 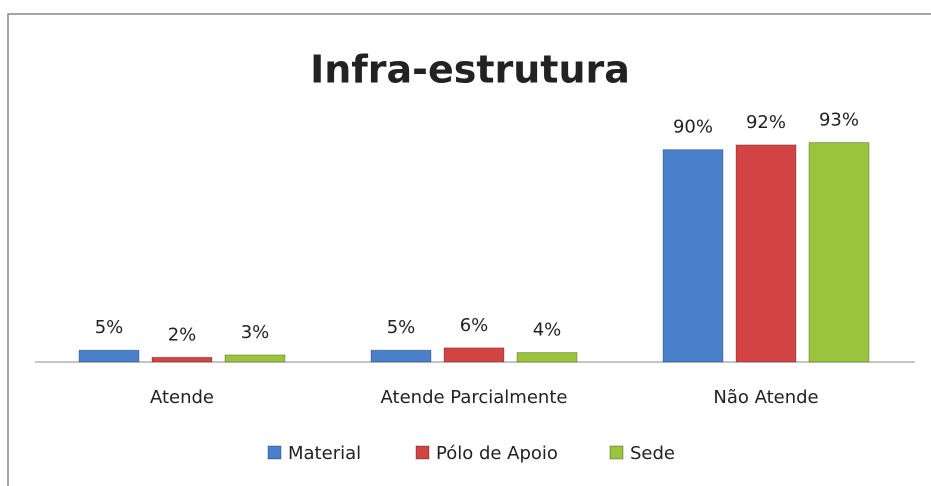 What do you see at coordinates (474, 325) in the screenshot?
I see `data-label: 6%` at bounding box center [474, 325].